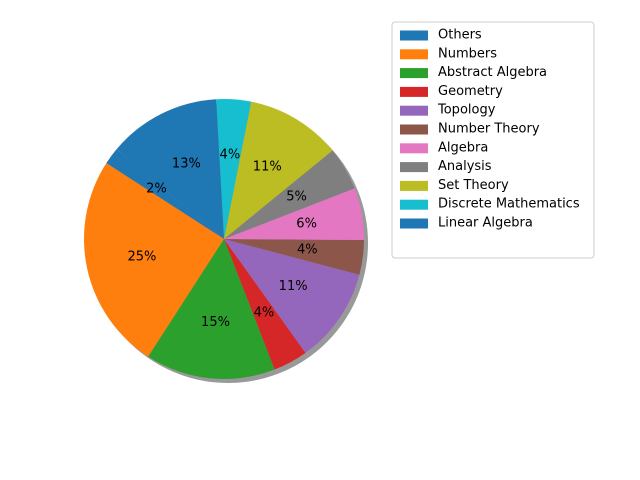 The width and height of the screenshot is (640, 480). I want to click on pie-slice-topology, so click(292, 296).